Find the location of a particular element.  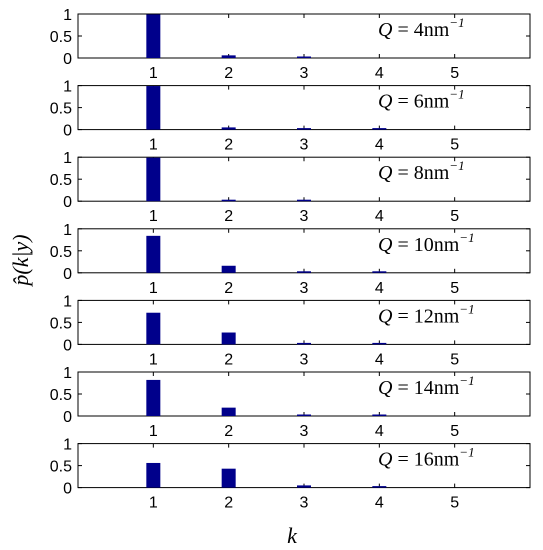

annotation-value: = 12nm is located at coordinates (425, 316).